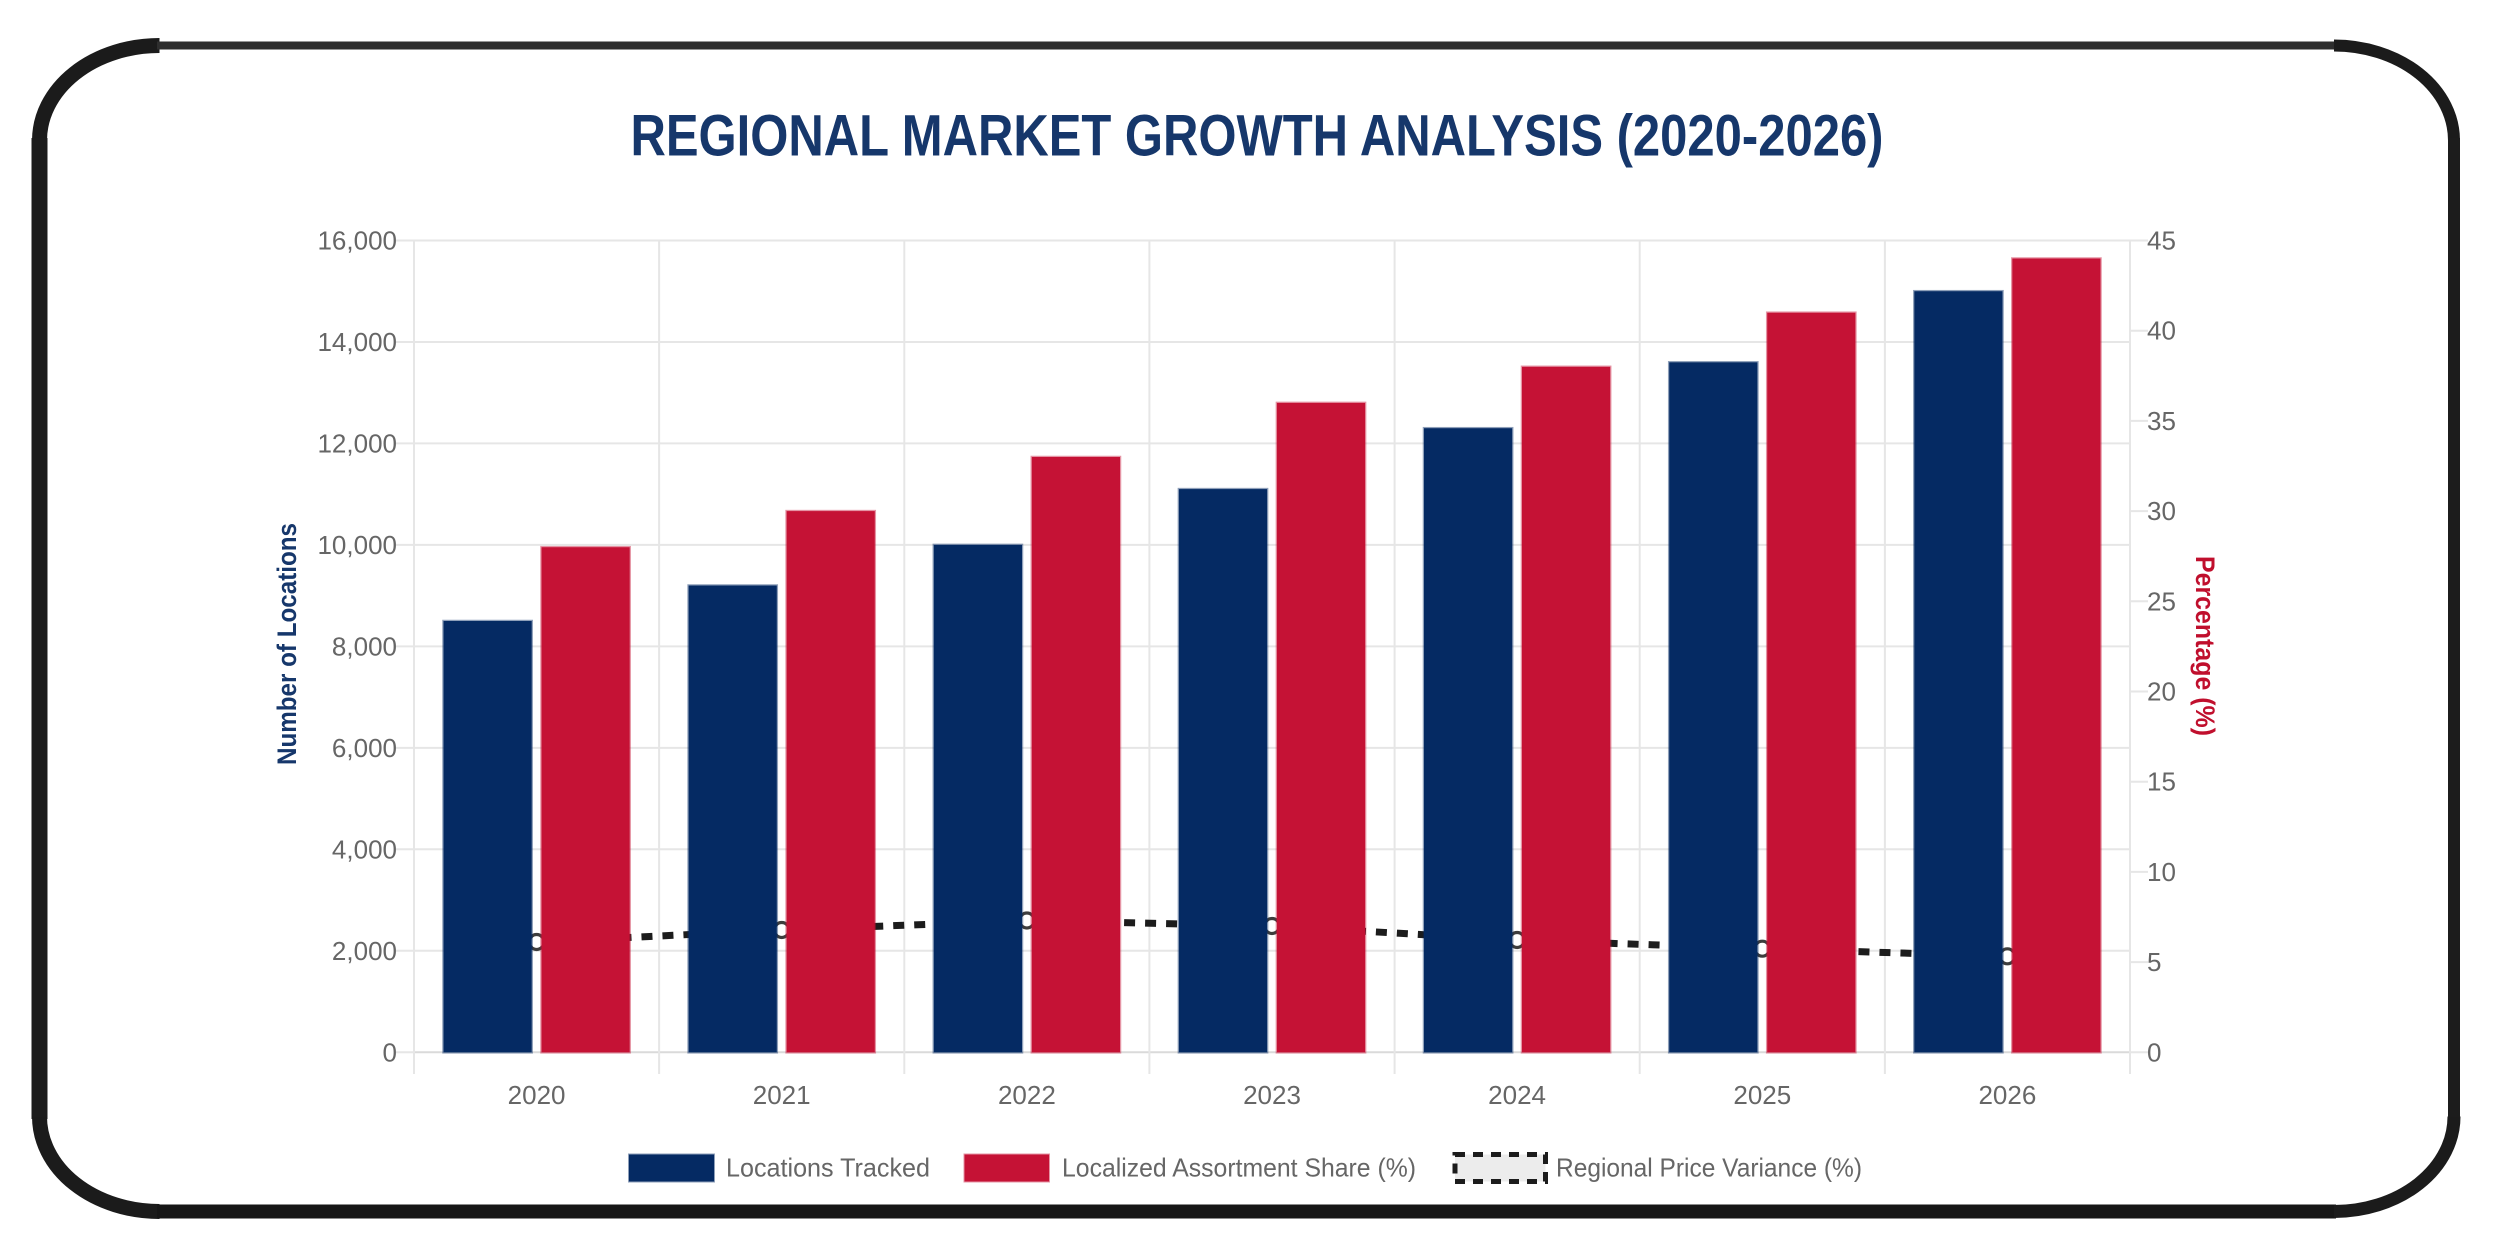 This screenshot has height=1240, width=2497. I want to click on svg-text: 40, so click(2161, 331).